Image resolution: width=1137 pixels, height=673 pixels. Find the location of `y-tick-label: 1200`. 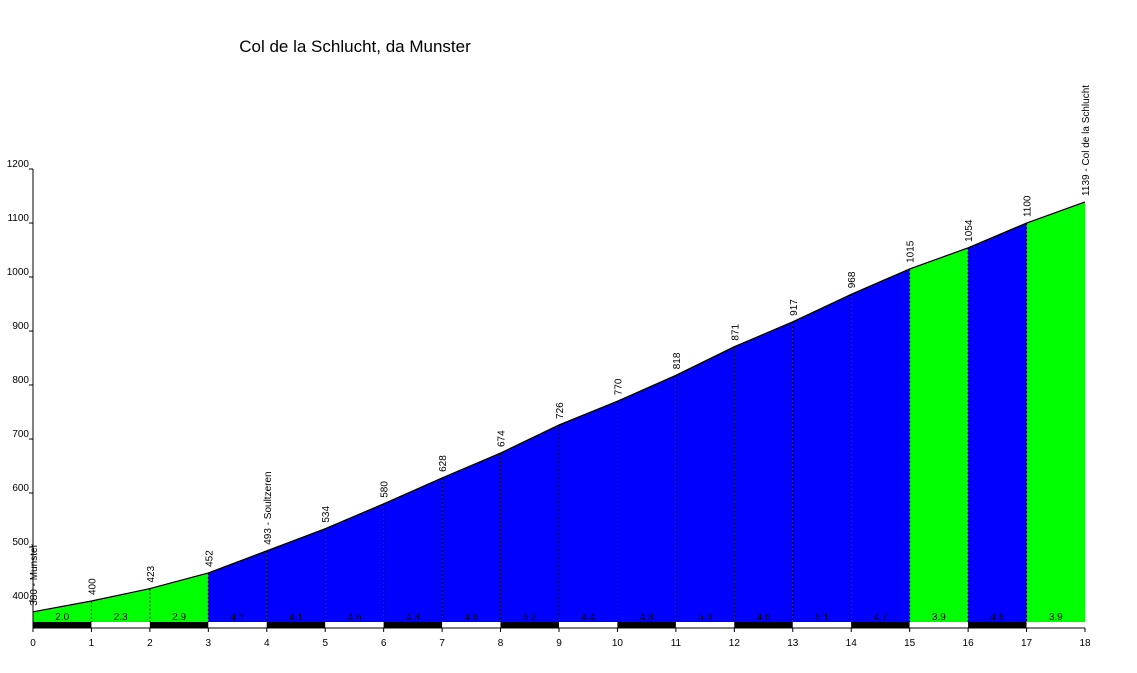

y-tick-label: 1200 is located at coordinates (18, 164).